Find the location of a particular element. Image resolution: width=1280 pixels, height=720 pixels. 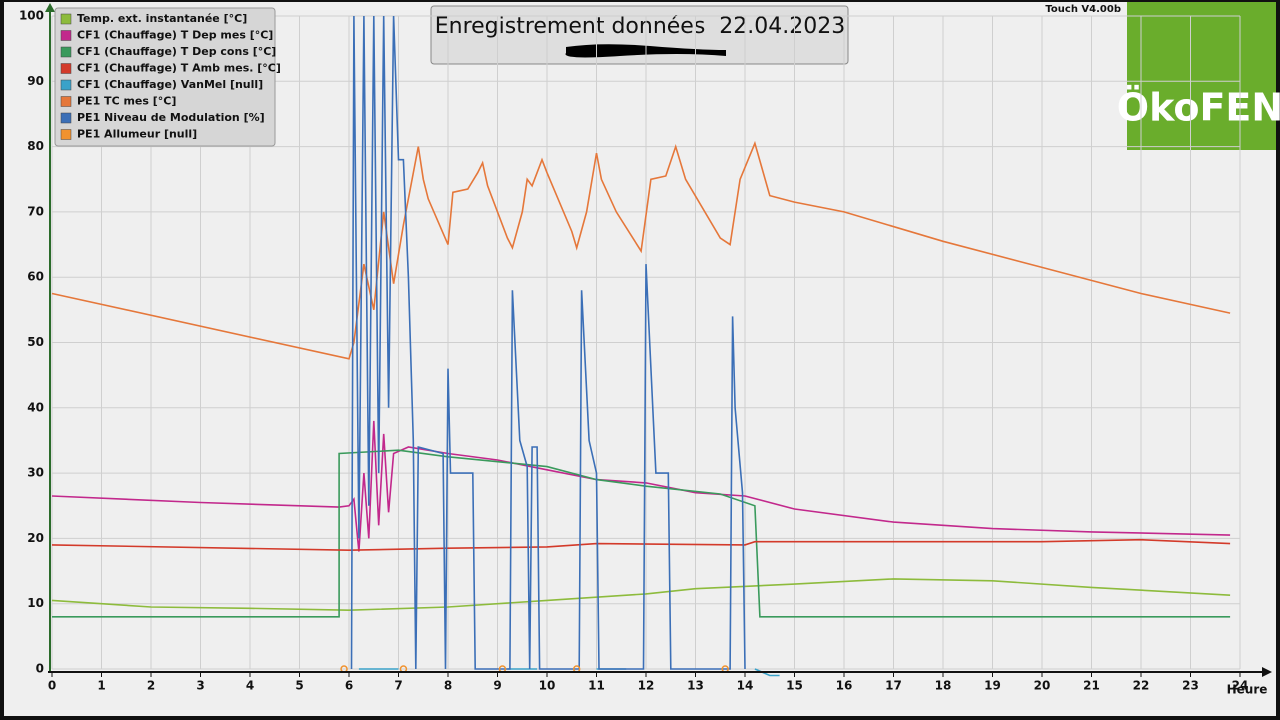

legend-label: CF1 (Chauffage) T Dep cons [°C] is located at coordinates (176, 51).